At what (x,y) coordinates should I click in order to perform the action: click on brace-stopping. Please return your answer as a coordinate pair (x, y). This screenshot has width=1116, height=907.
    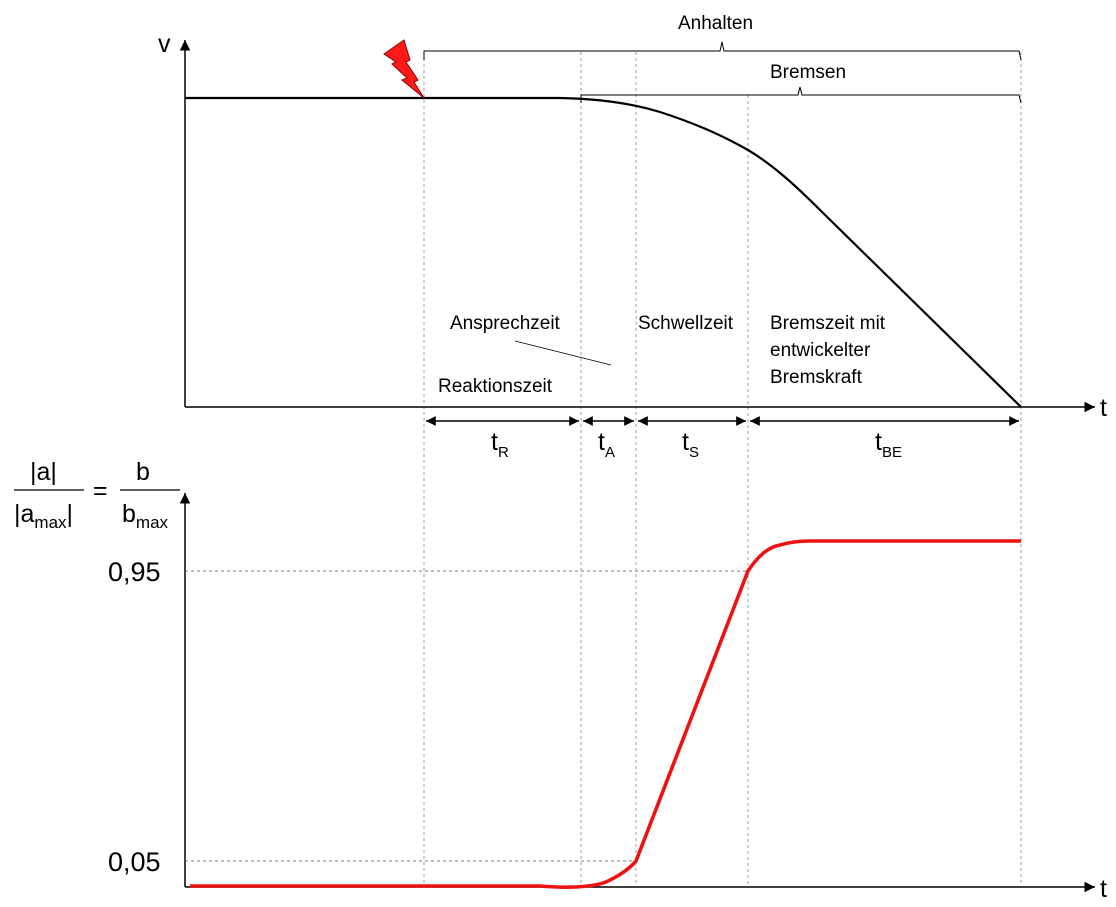
    Looking at the image, I should click on (722, 51).